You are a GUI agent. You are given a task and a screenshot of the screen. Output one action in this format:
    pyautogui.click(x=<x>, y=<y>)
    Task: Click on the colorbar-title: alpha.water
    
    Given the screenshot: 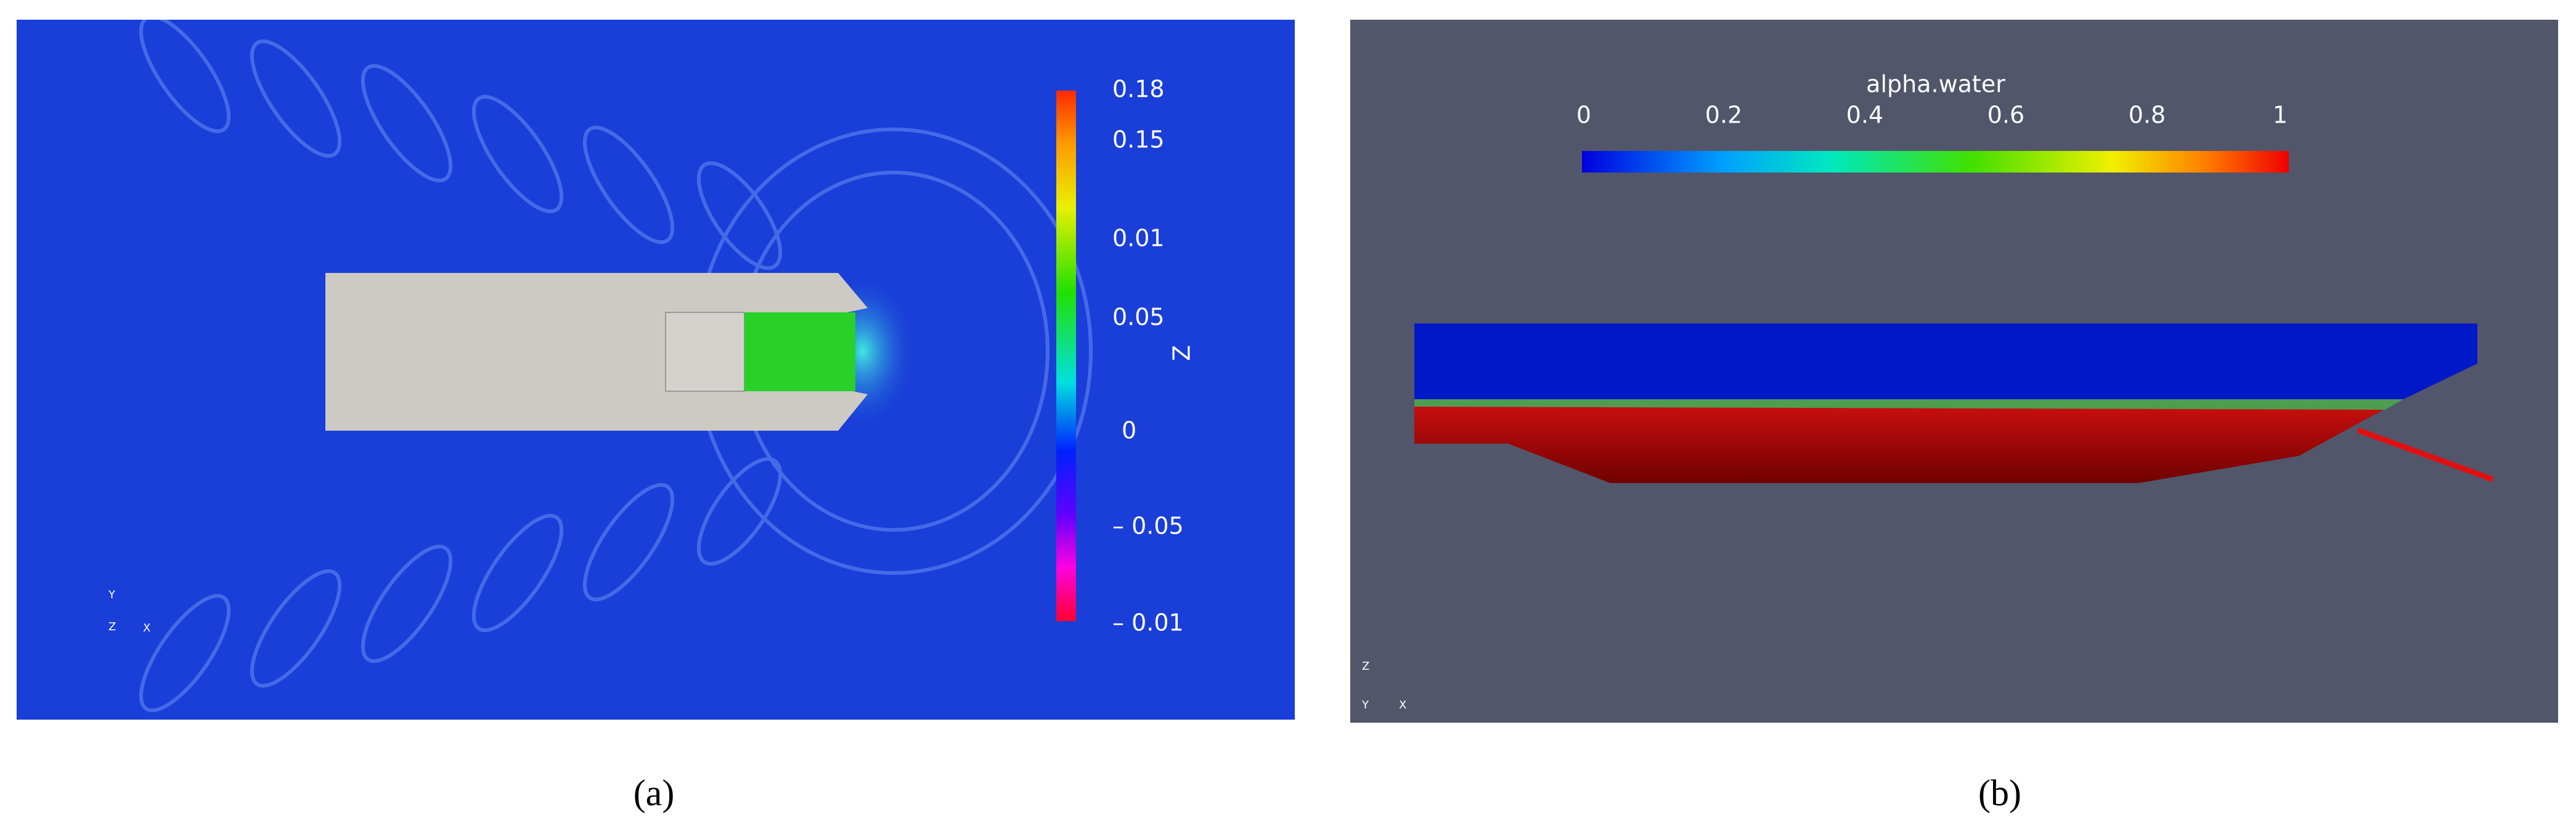 What is the action you would take?
    pyautogui.click(x=1935, y=84)
    